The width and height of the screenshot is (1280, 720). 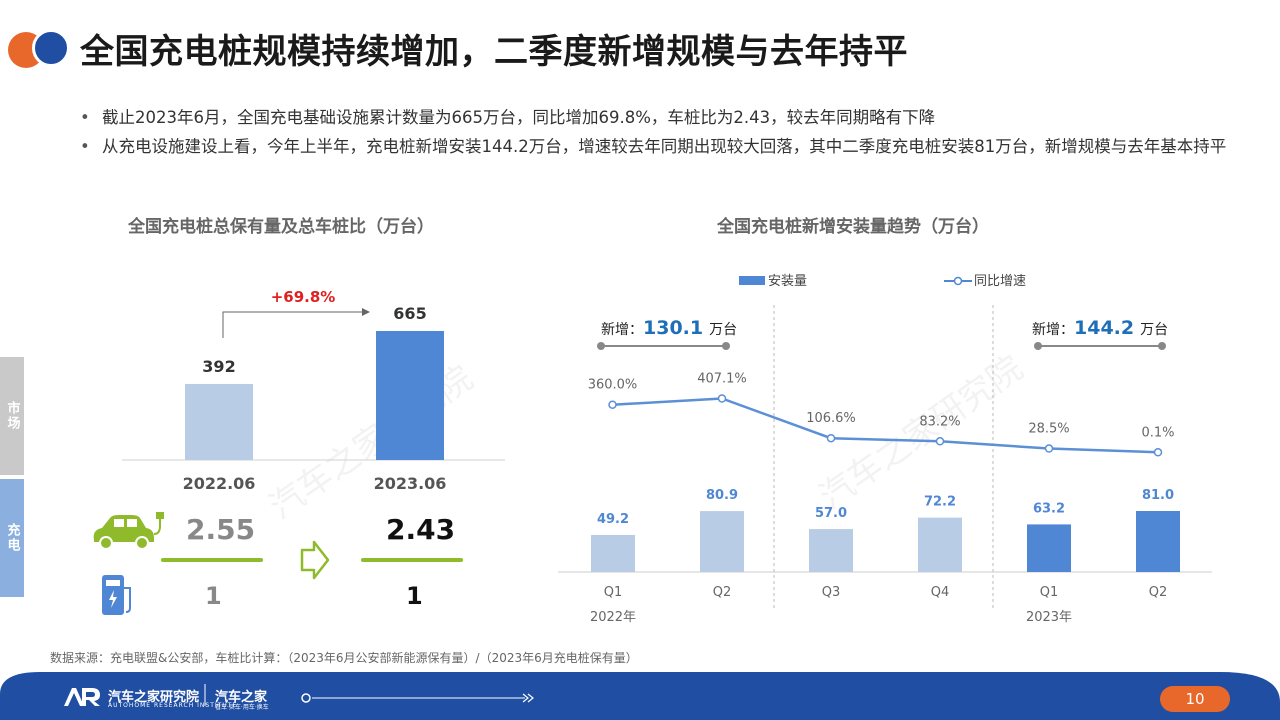 I want to click on arrow-right-icon, so click(x=315, y=560).